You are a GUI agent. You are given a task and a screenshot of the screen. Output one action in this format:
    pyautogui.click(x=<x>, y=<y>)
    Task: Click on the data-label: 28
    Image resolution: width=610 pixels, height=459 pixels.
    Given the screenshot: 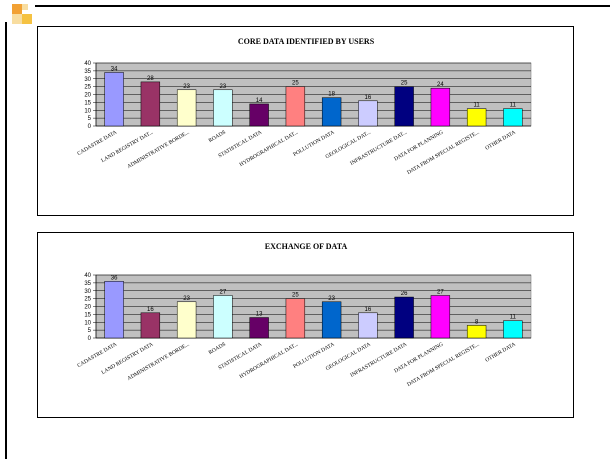 What is the action you would take?
    pyautogui.click(x=150, y=79)
    